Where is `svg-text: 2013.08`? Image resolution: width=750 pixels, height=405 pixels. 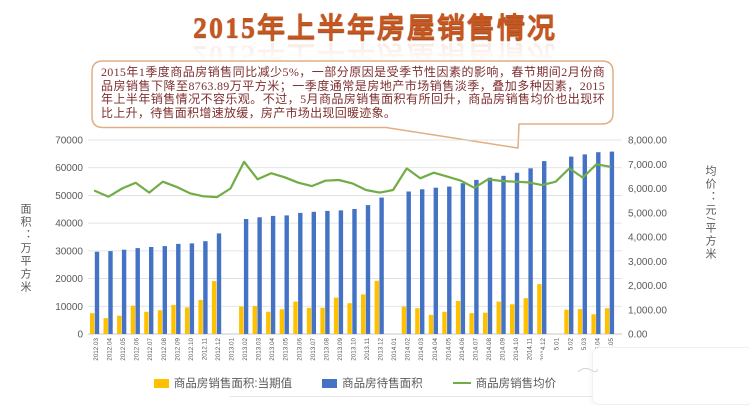
svg-text: 2013.08 is located at coordinates (326, 349).